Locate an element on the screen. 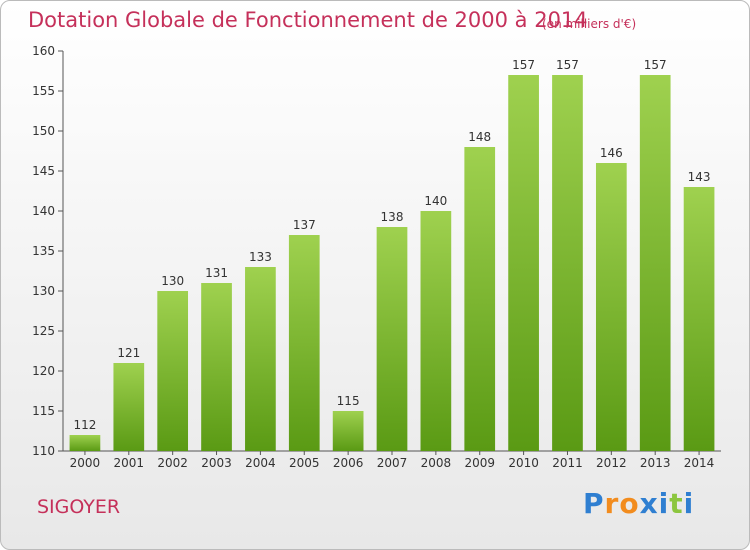 The width and height of the screenshot is (750, 550). y-tick-label: 145 is located at coordinates (43, 171).